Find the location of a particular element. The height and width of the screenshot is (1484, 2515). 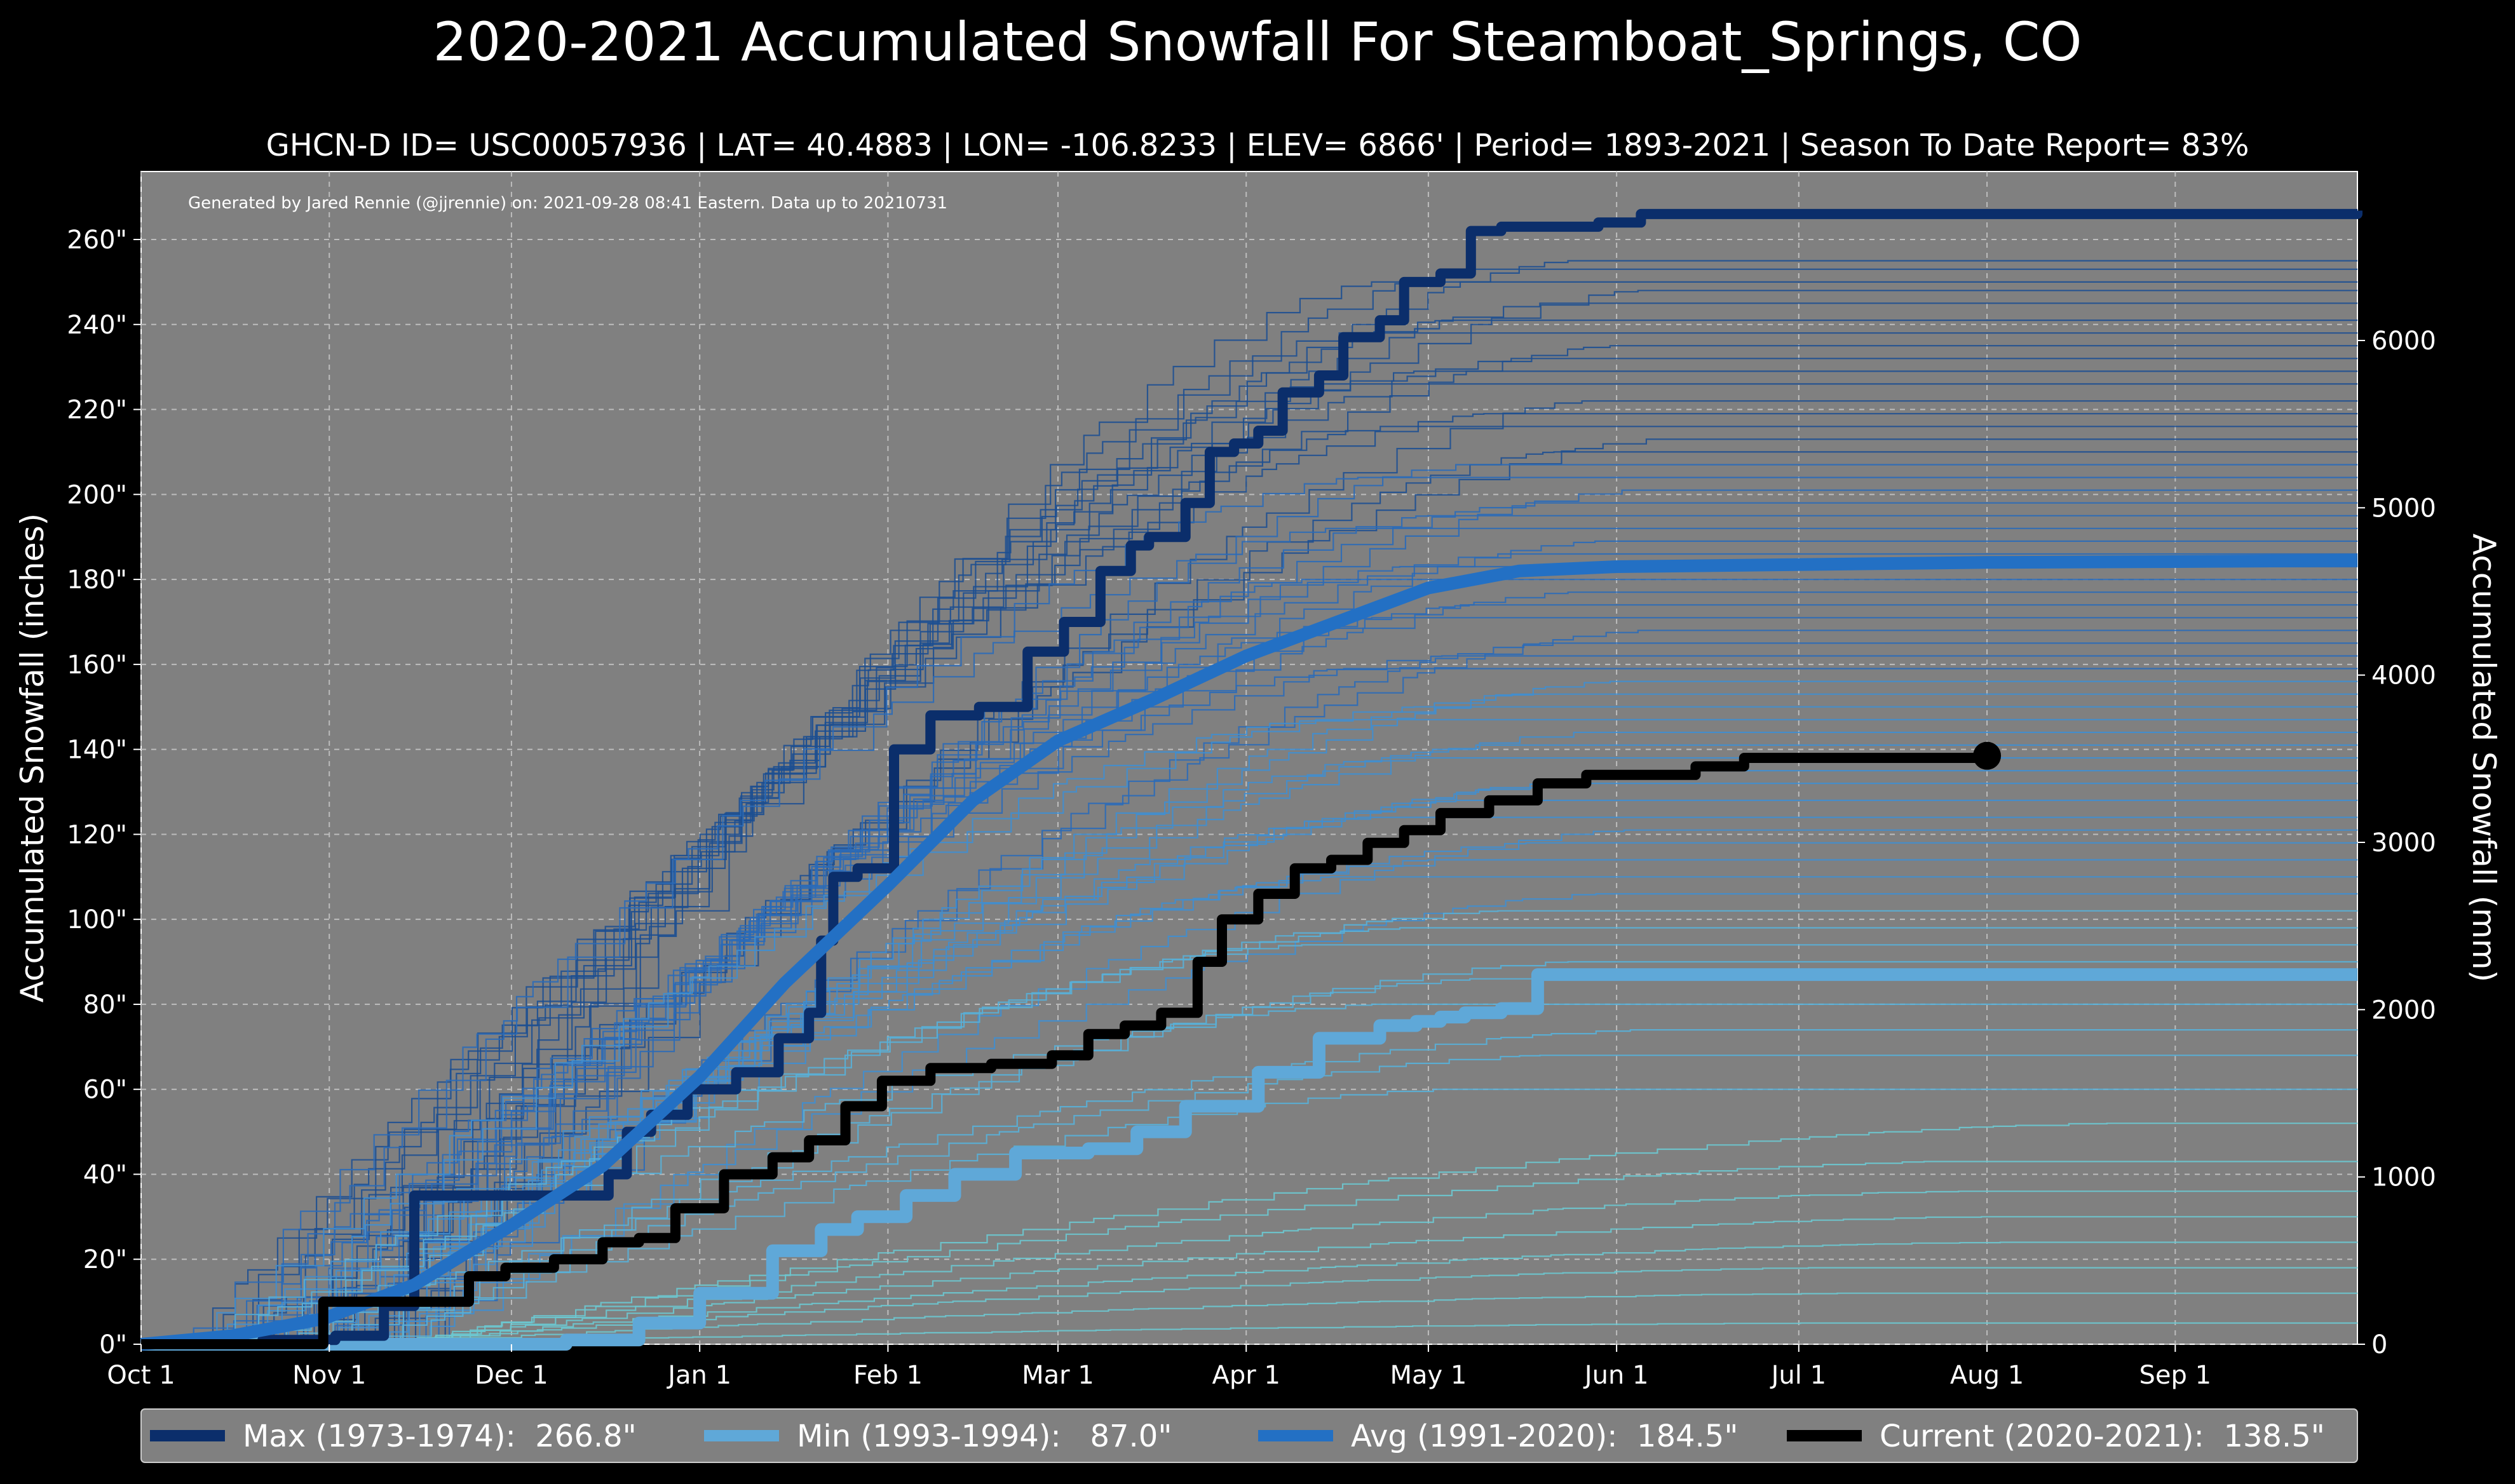

current-legend-label: Current (2020-2021): 138.5" is located at coordinates (2102, 1436).